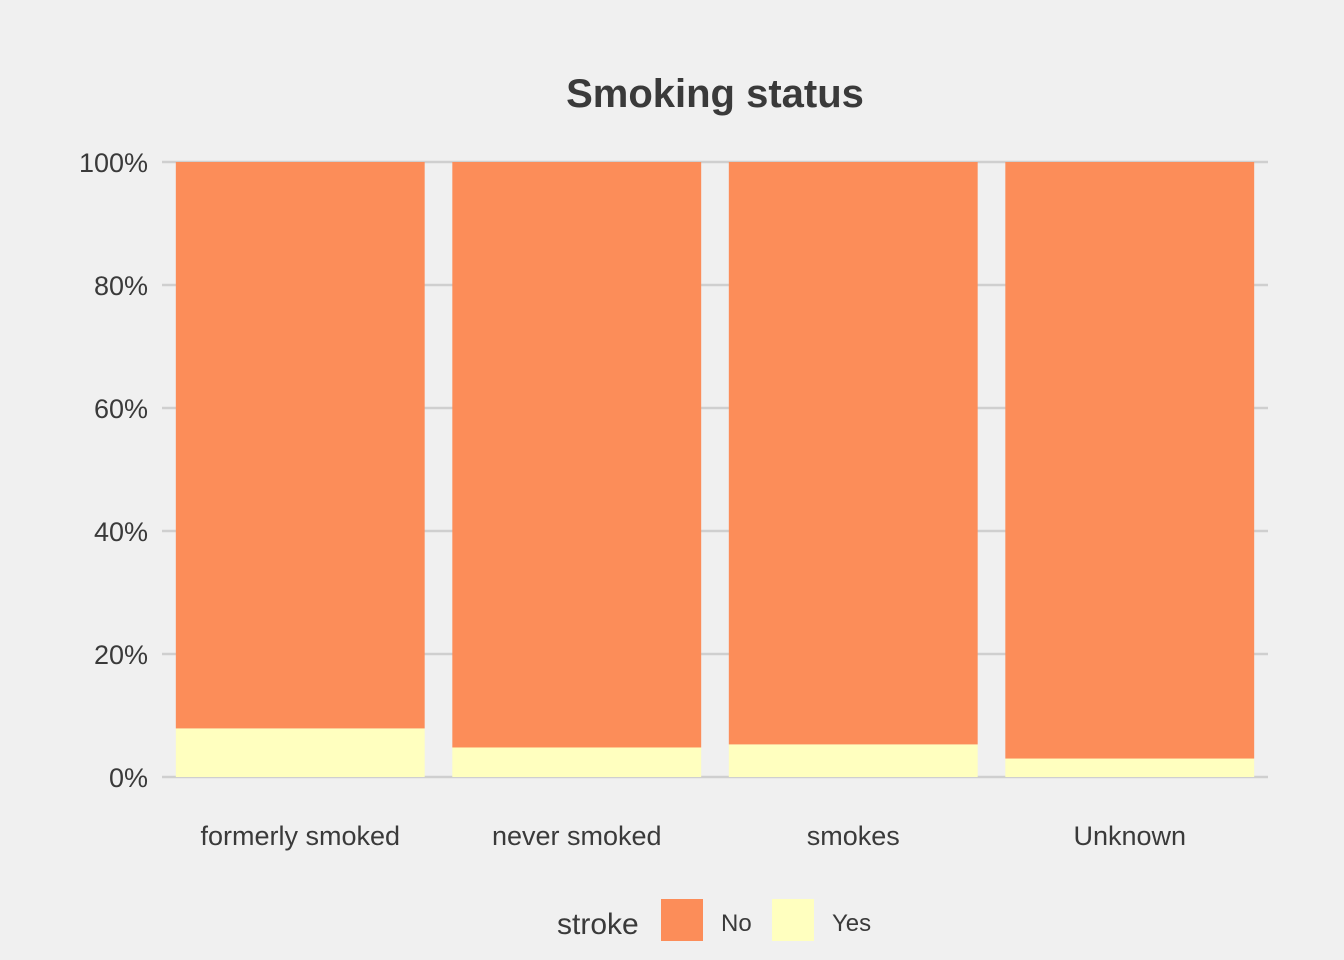  What do you see at coordinates (693, 836) in the screenshot?
I see `x-axis-tick-labels: formerly smoked never smoked smokes Unknown` at bounding box center [693, 836].